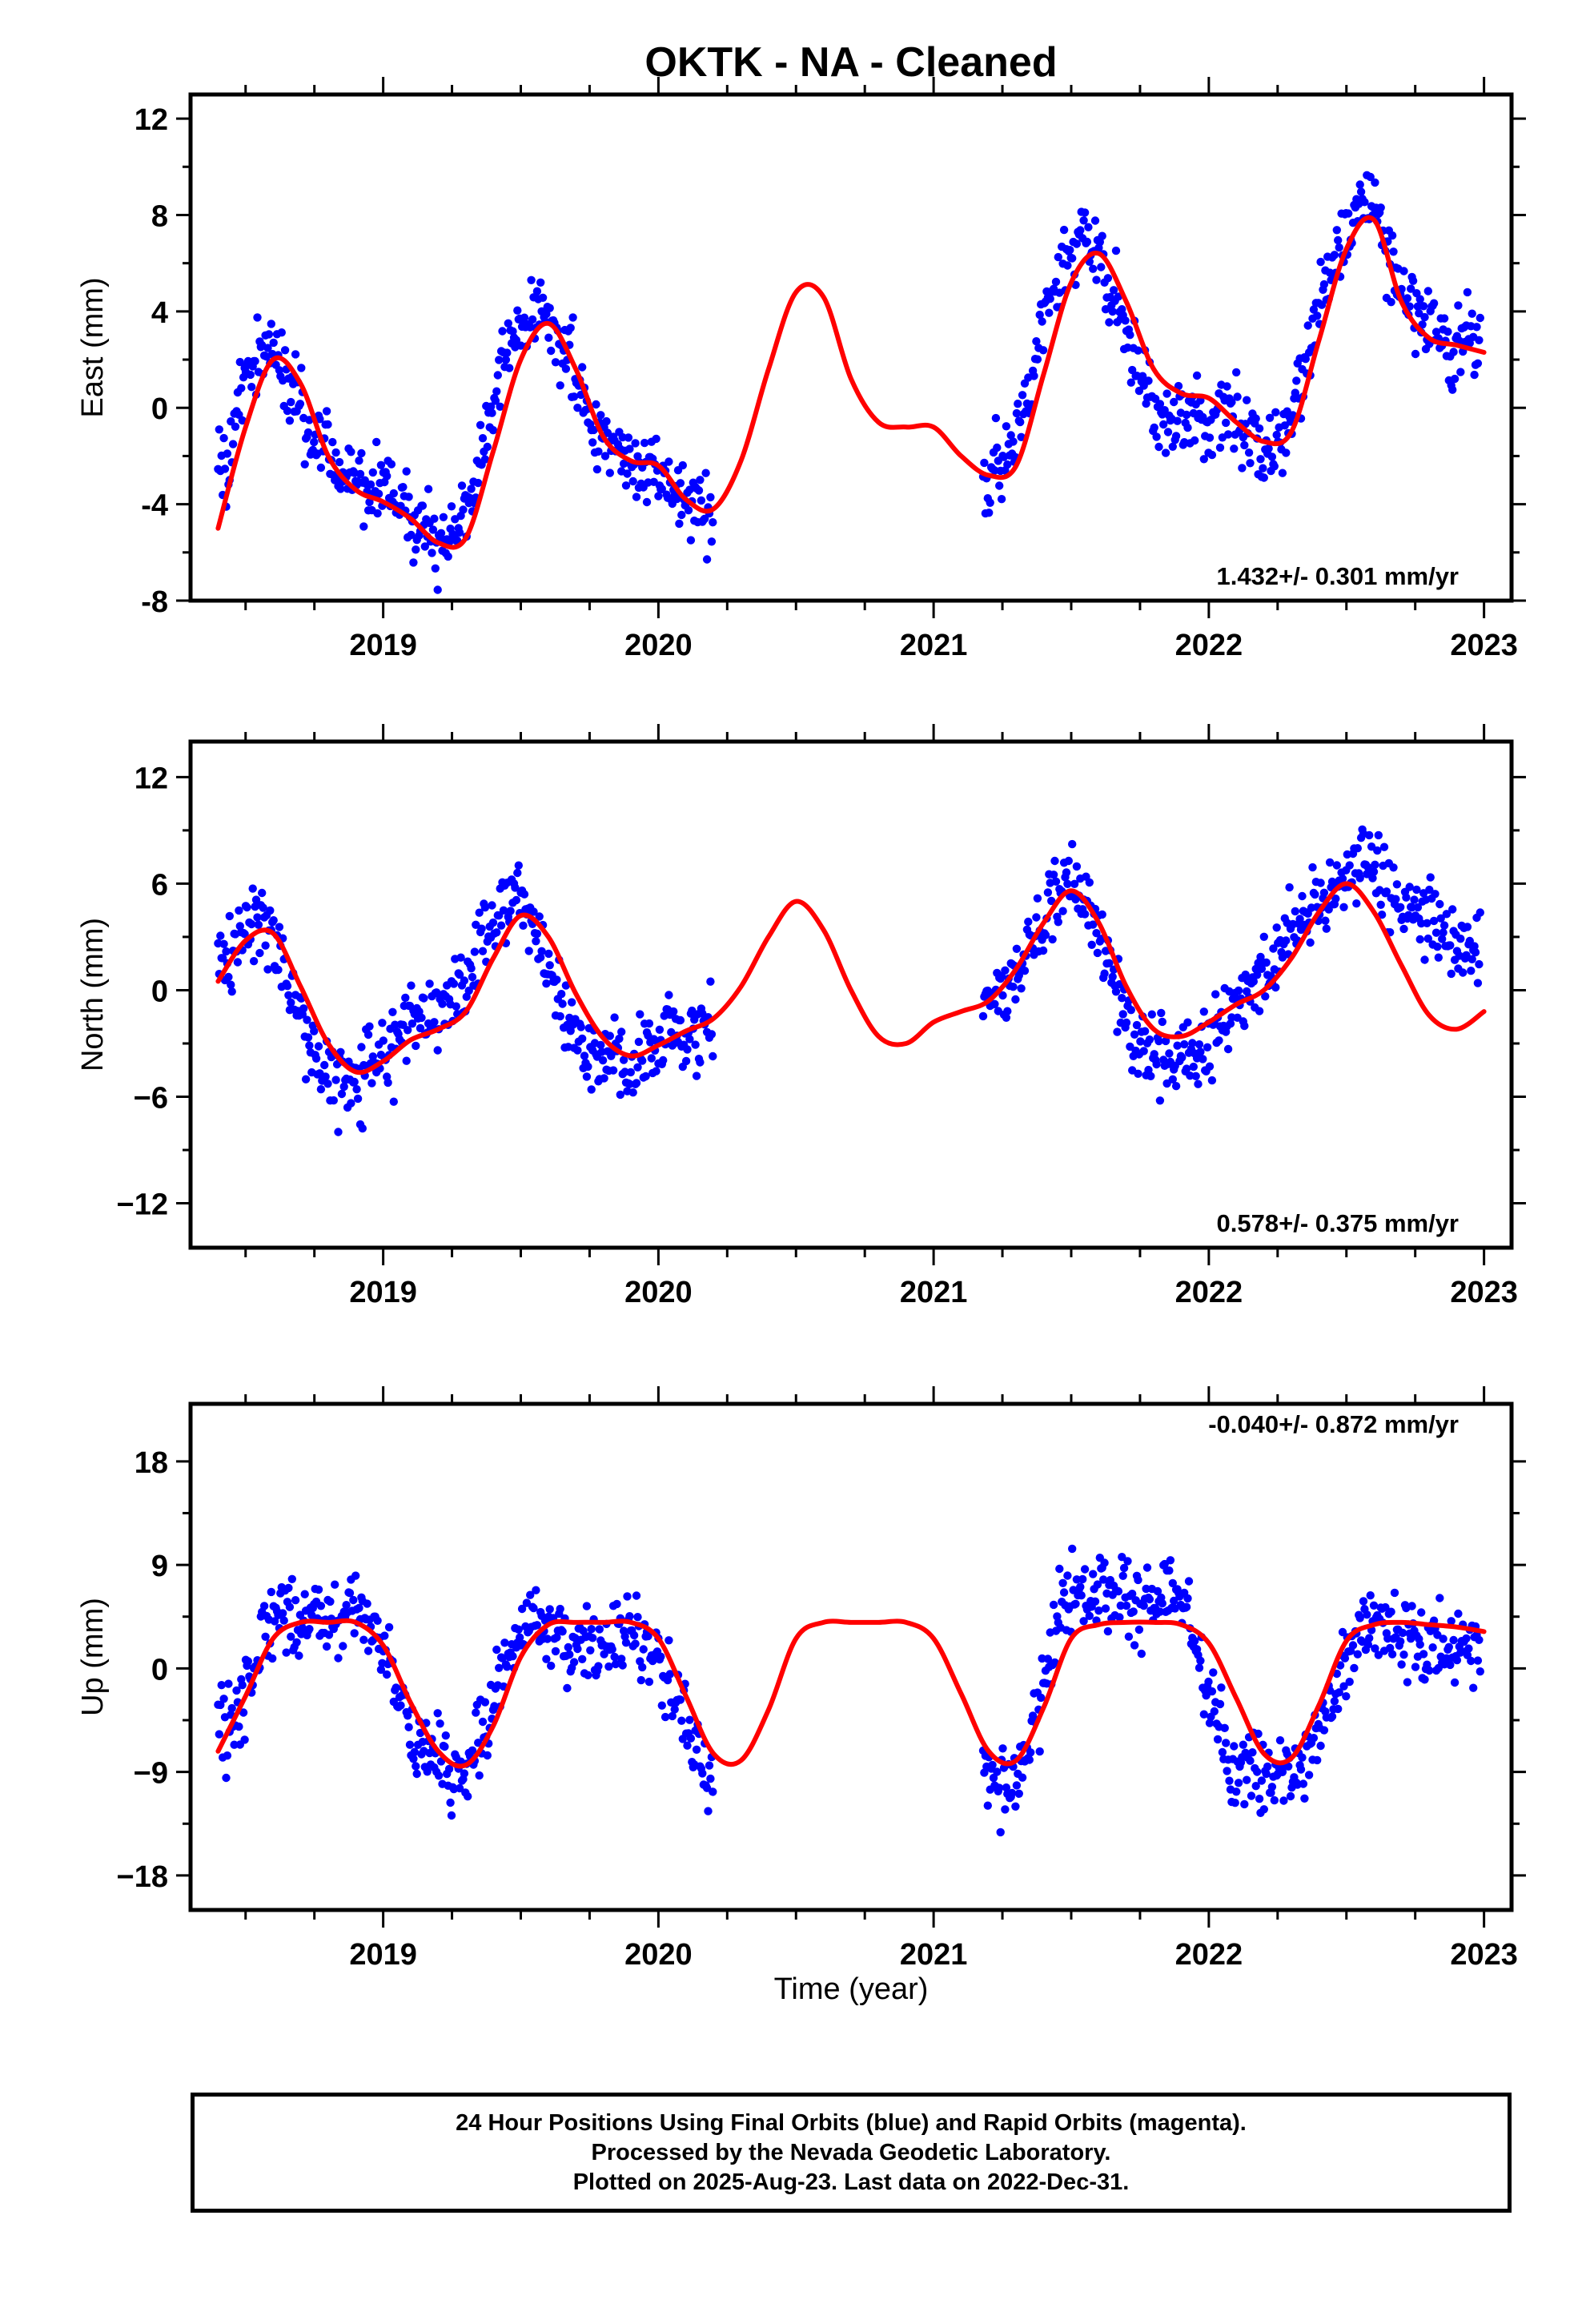  Describe the element at coordinates (851, 978) in the screenshot. I see `model-fit-line` at that location.